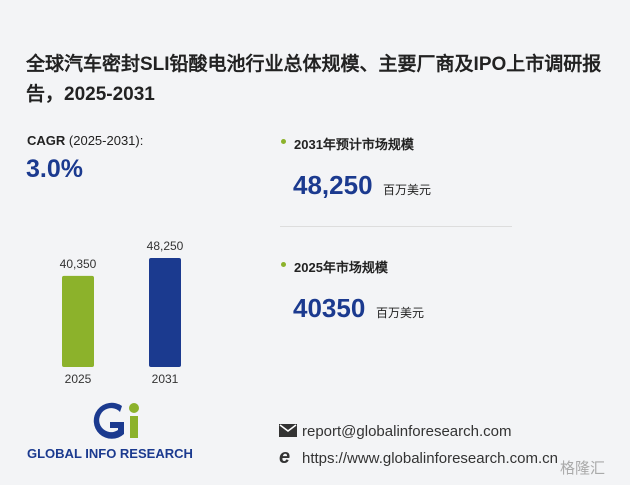 This screenshot has height=485, width=630. I want to click on stat-label: 2025年市场规模, so click(341, 267).